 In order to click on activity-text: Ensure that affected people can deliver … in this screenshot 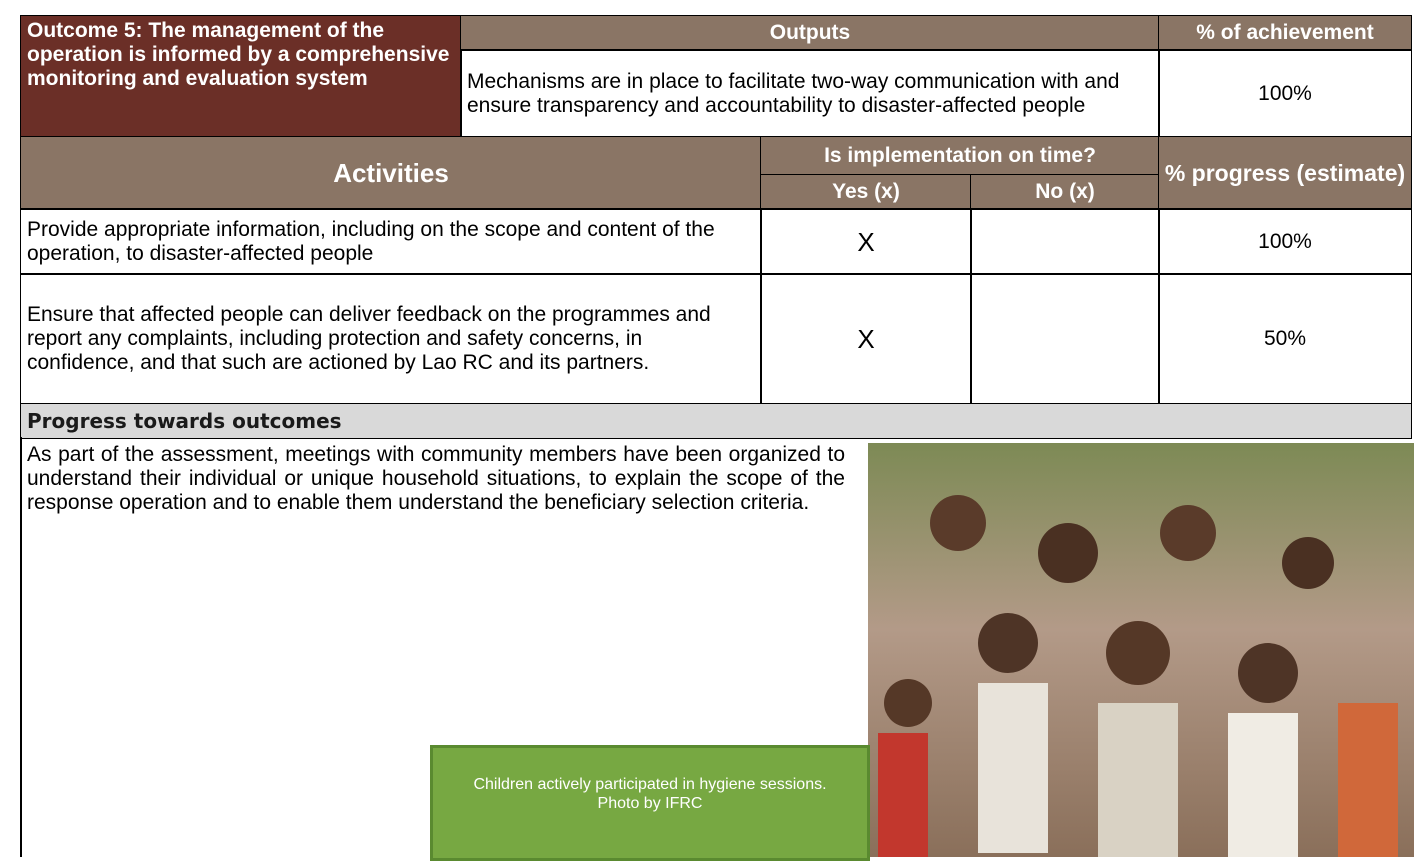, I will do `click(391, 339)`.